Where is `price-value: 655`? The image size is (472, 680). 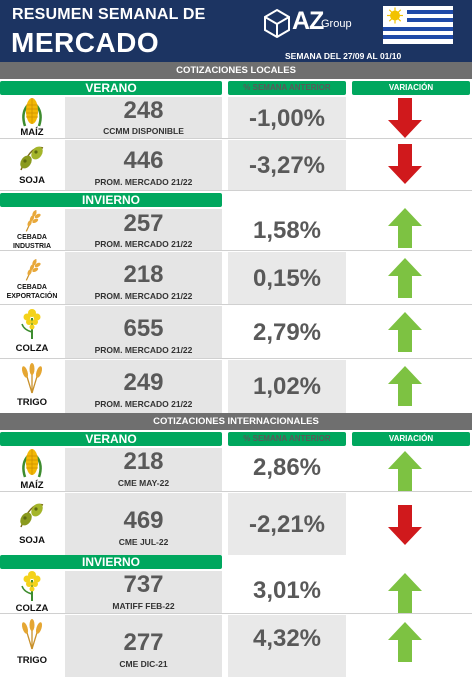 price-value: 655 is located at coordinates (143, 328).